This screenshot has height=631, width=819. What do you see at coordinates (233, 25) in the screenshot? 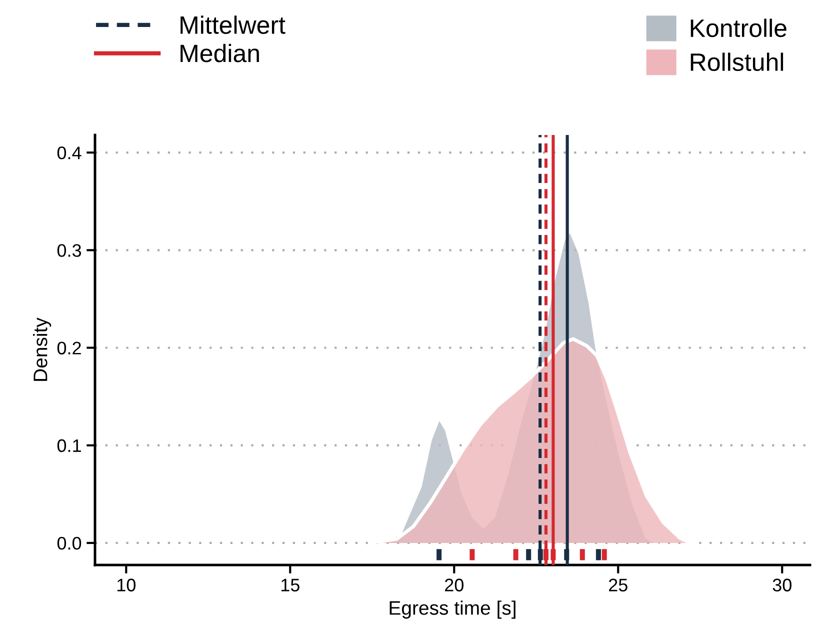
I see `legend-label: Mittelwert` at bounding box center [233, 25].